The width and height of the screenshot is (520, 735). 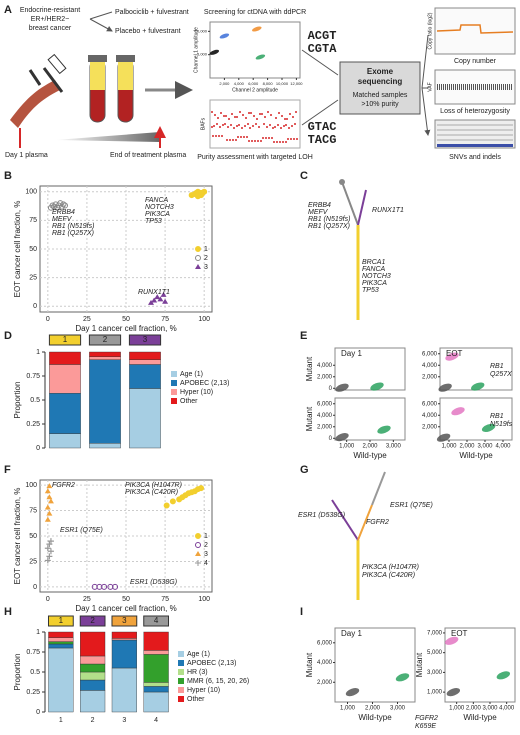 I want to click on legend-label: 4, so click(x=206, y=563).